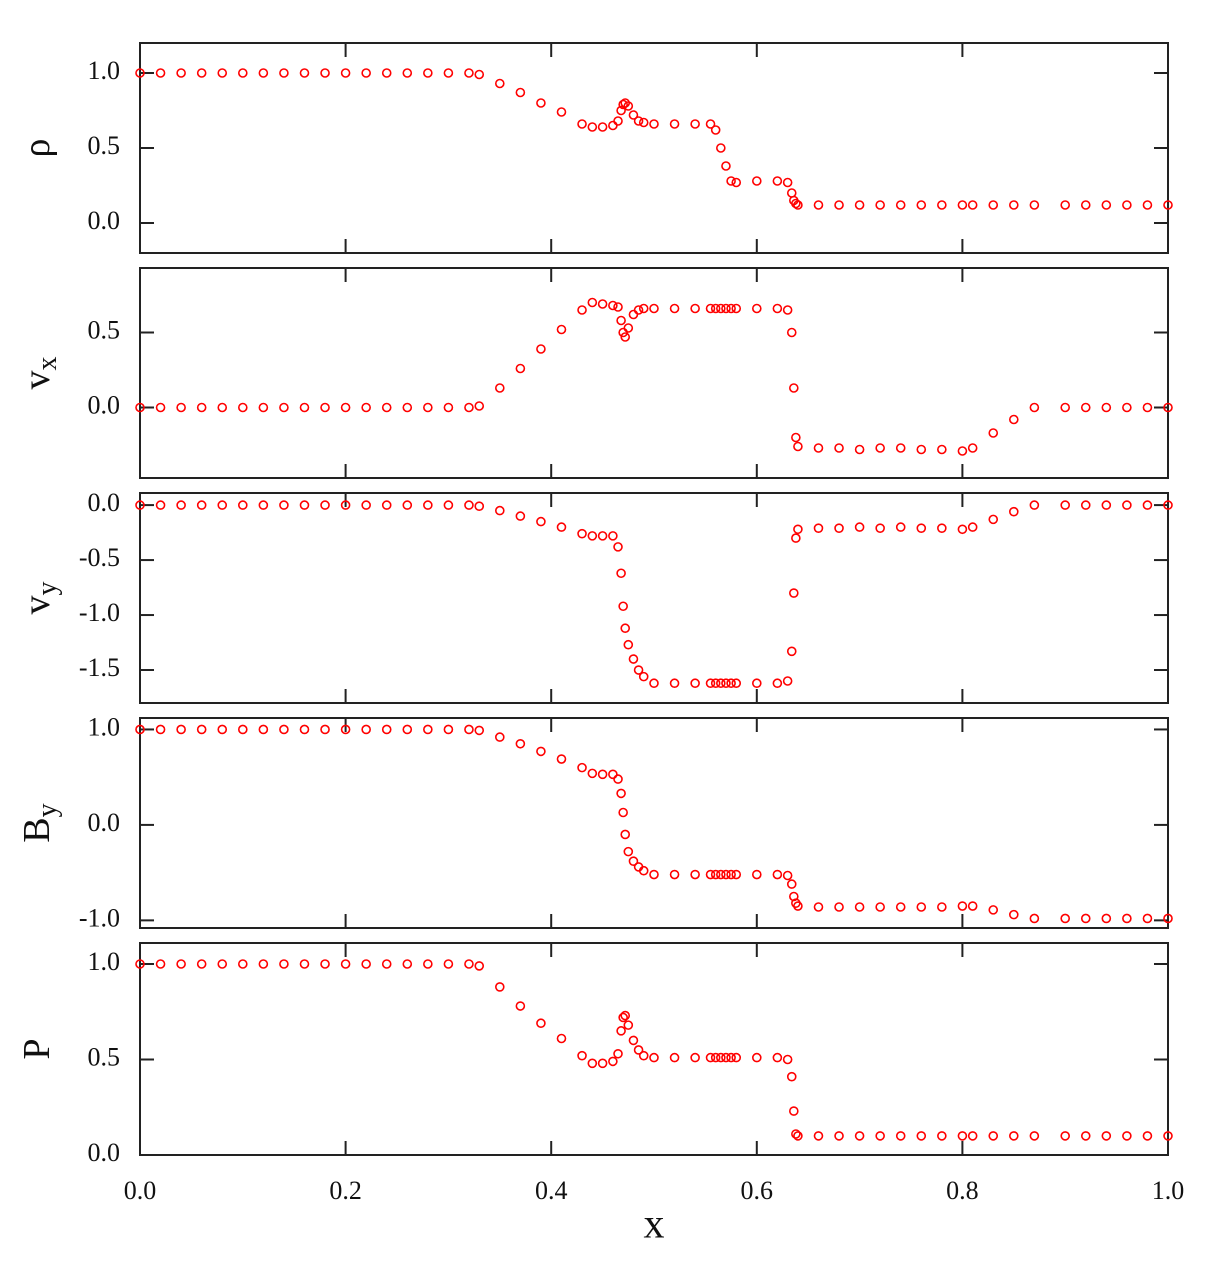  What do you see at coordinates (40, 598) in the screenshot?
I see `y-axis-label: vy` at bounding box center [40, 598].